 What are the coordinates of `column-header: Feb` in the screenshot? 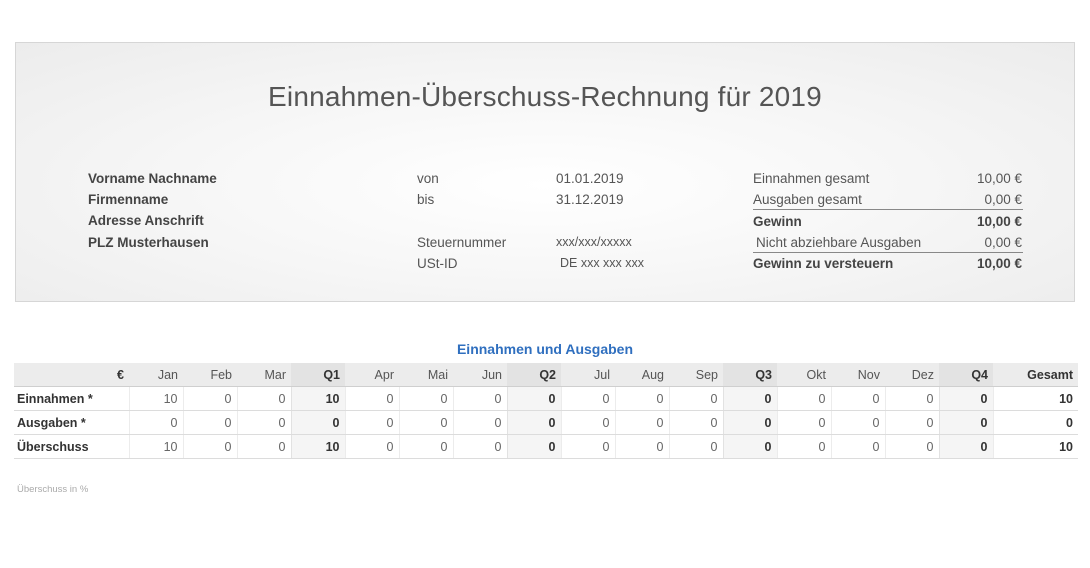 It's located at (210, 375).